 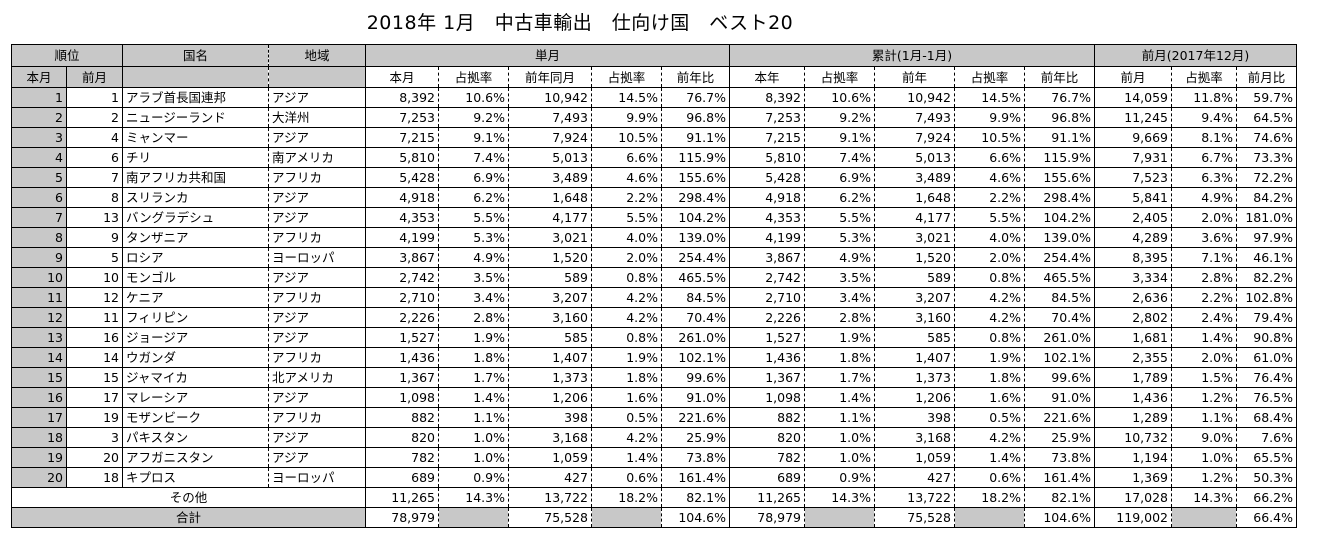 What do you see at coordinates (94, 297) in the screenshot?
I see `rank-prev: 12` at bounding box center [94, 297].